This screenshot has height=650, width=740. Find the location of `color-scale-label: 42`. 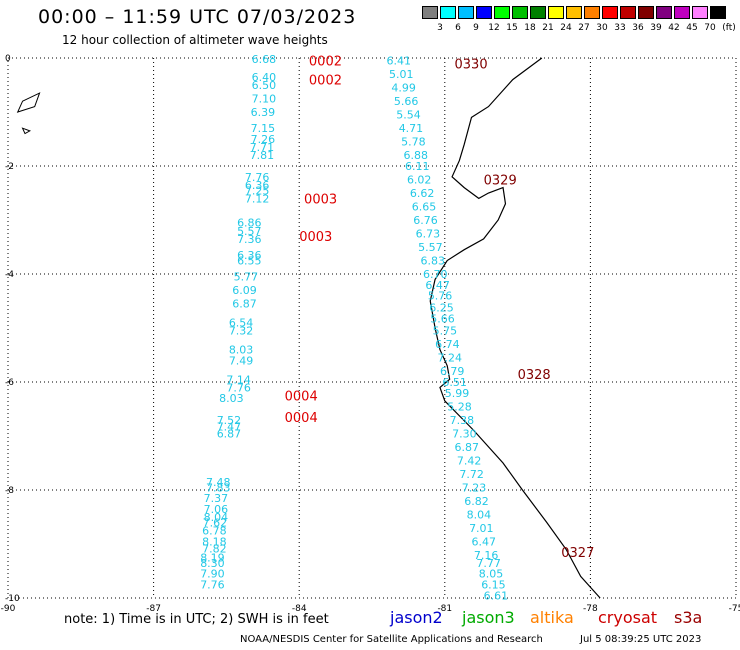

color-scale-label: 42 is located at coordinates (674, 28).